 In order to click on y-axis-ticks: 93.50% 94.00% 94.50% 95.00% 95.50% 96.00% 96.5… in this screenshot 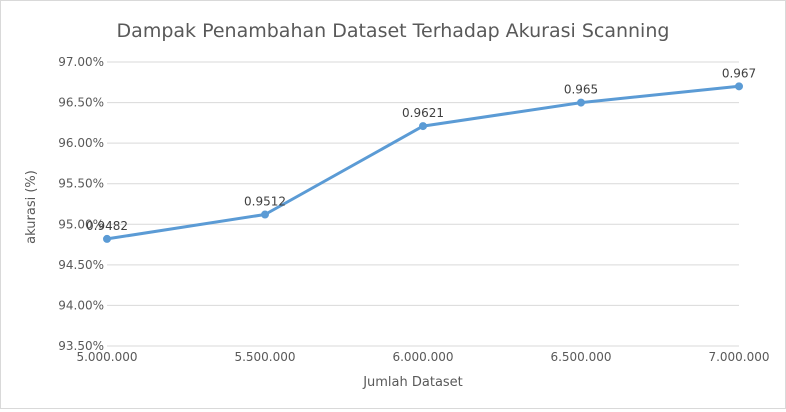, I will do `click(81, 204)`.